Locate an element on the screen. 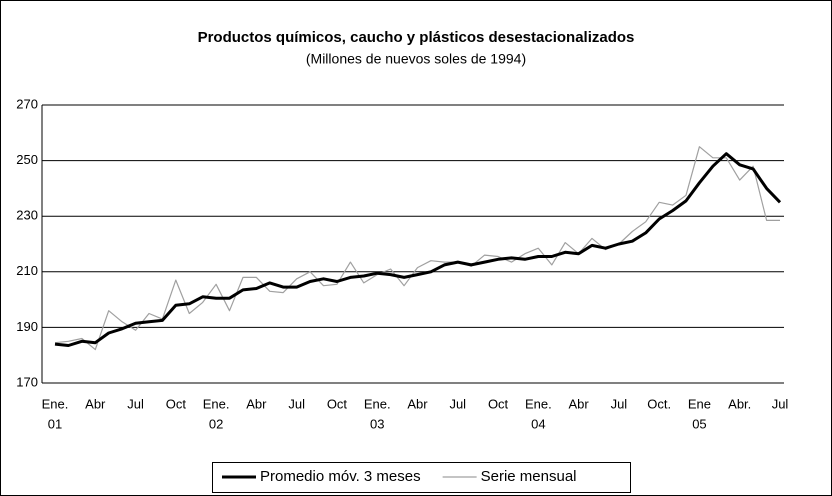 Image resolution: width=832 pixels, height=496 pixels. x-year-label: 05 is located at coordinates (699, 423).